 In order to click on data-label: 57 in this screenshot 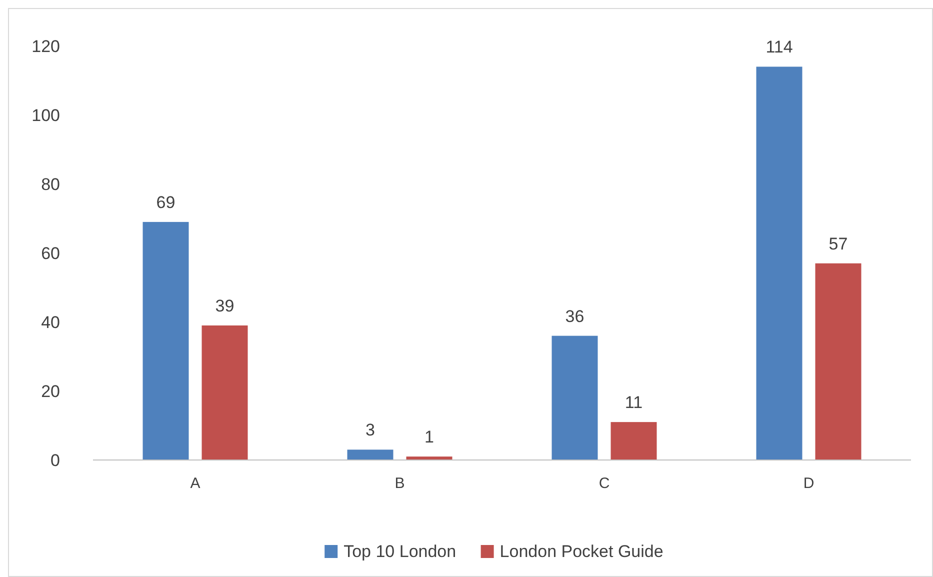, I will do `click(838, 244)`.